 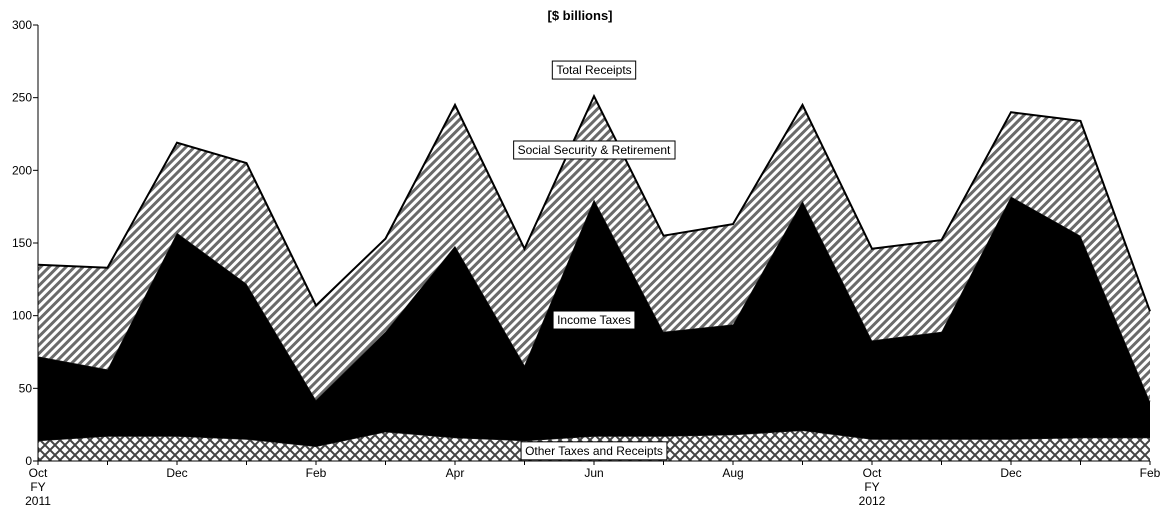 I want to click on y-tick-label: 50, so click(x=26, y=388).